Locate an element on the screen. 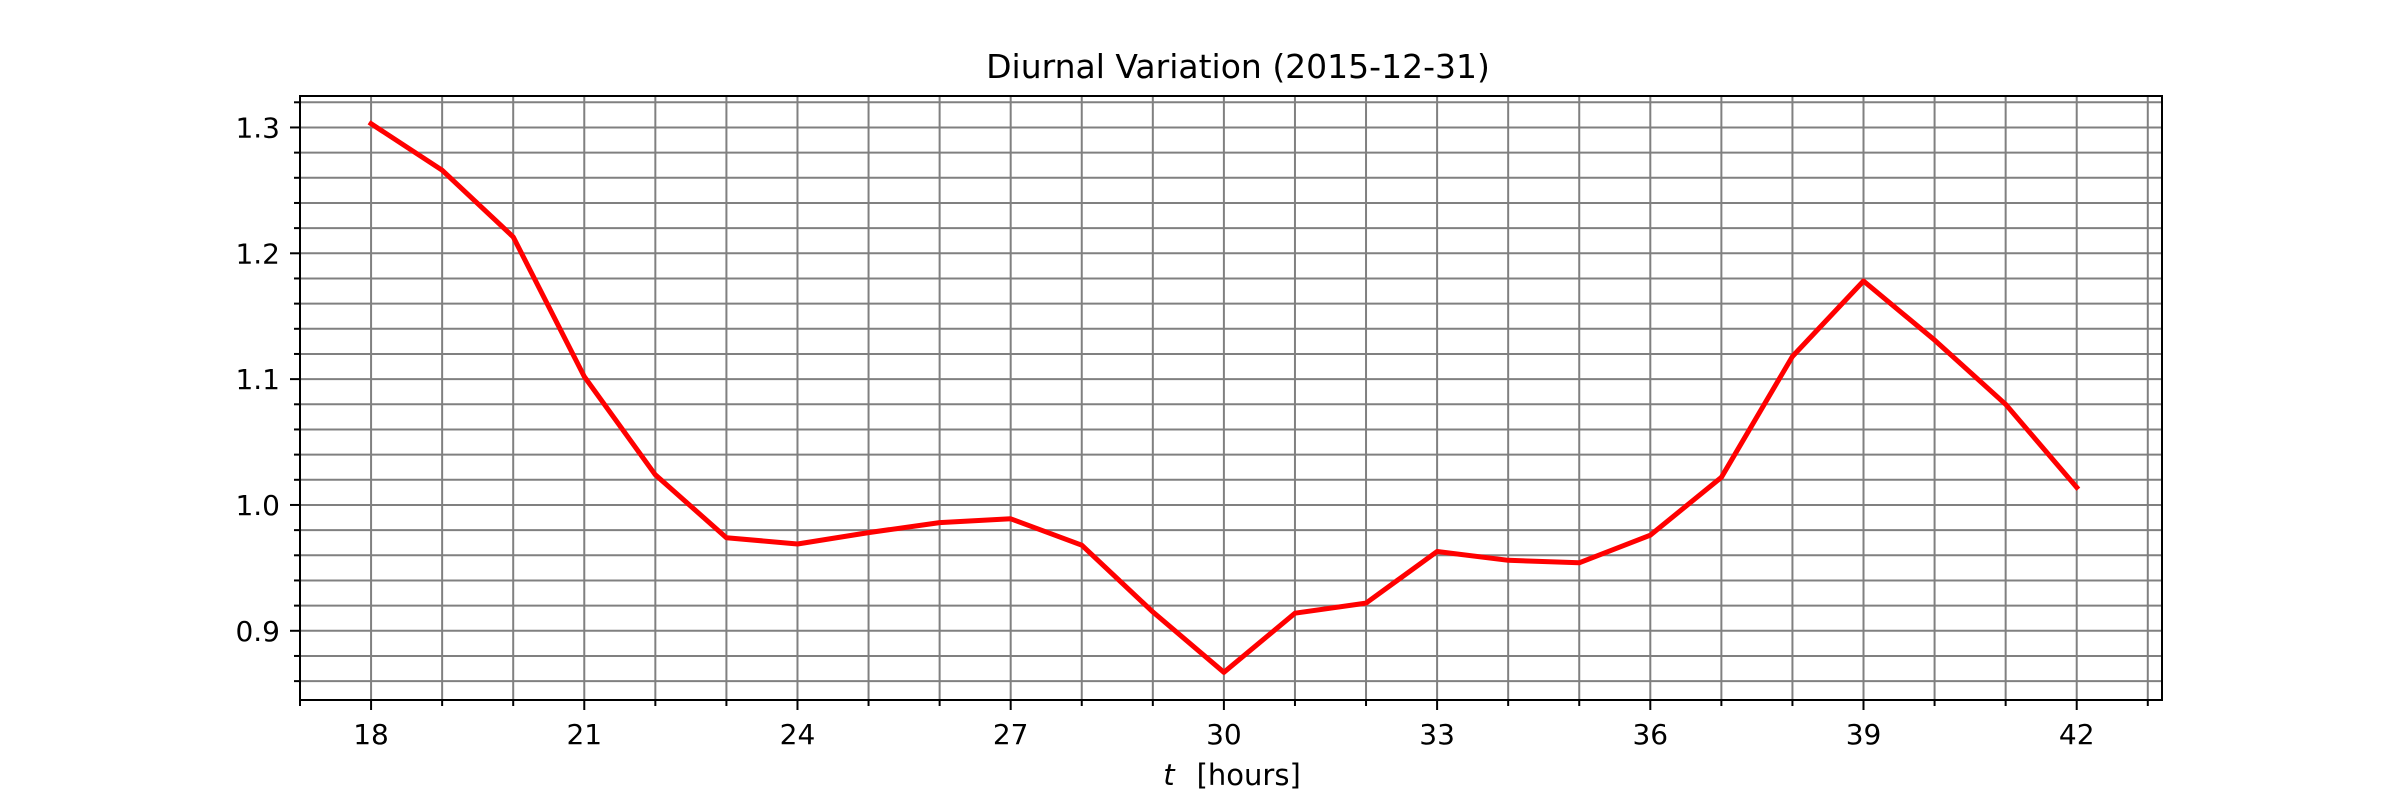 The height and width of the screenshot is (800, 2400). y-tick-label: 1.0 is located at coordinates (257, 505).